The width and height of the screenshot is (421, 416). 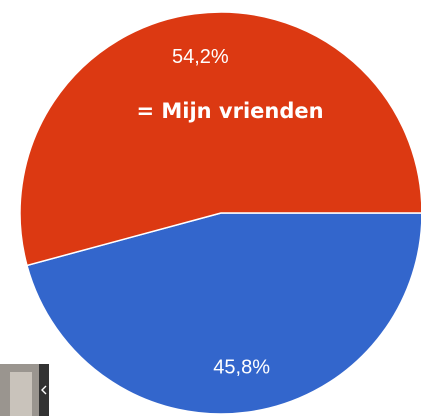 I want to click on collapse-button, so click(x=44, y=390).